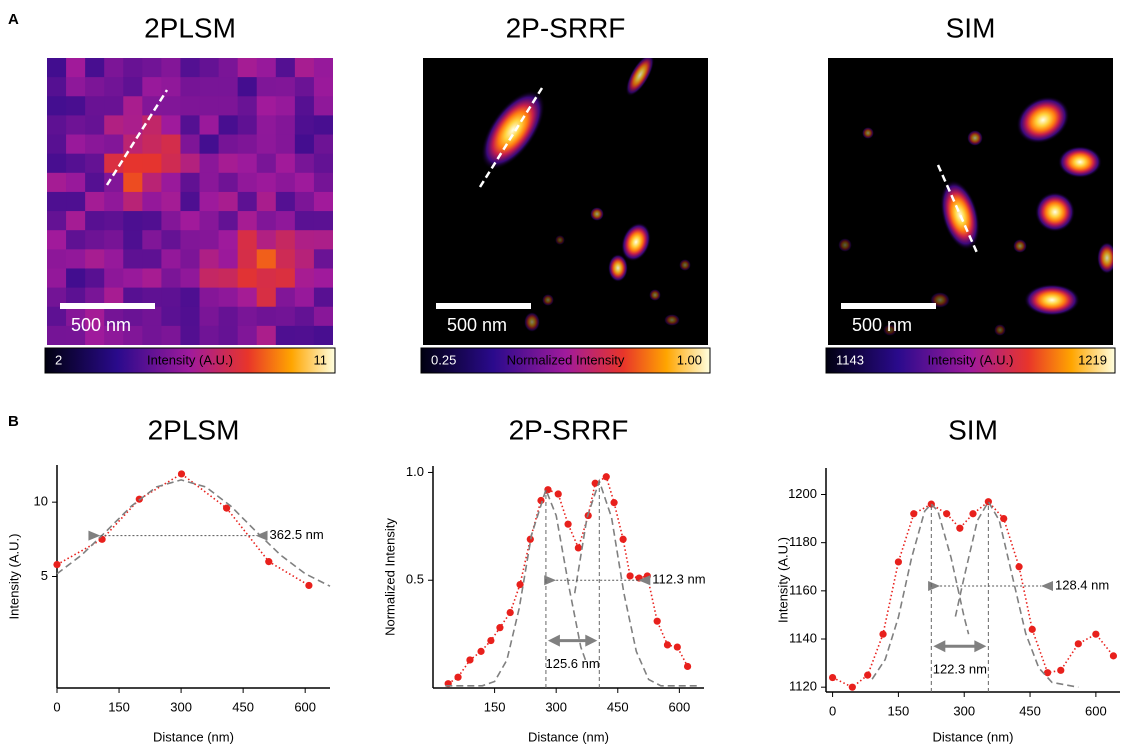  Describe the element at coordinates (973, 429) in the screenshot. I see `chart-title: SIM` at that location.